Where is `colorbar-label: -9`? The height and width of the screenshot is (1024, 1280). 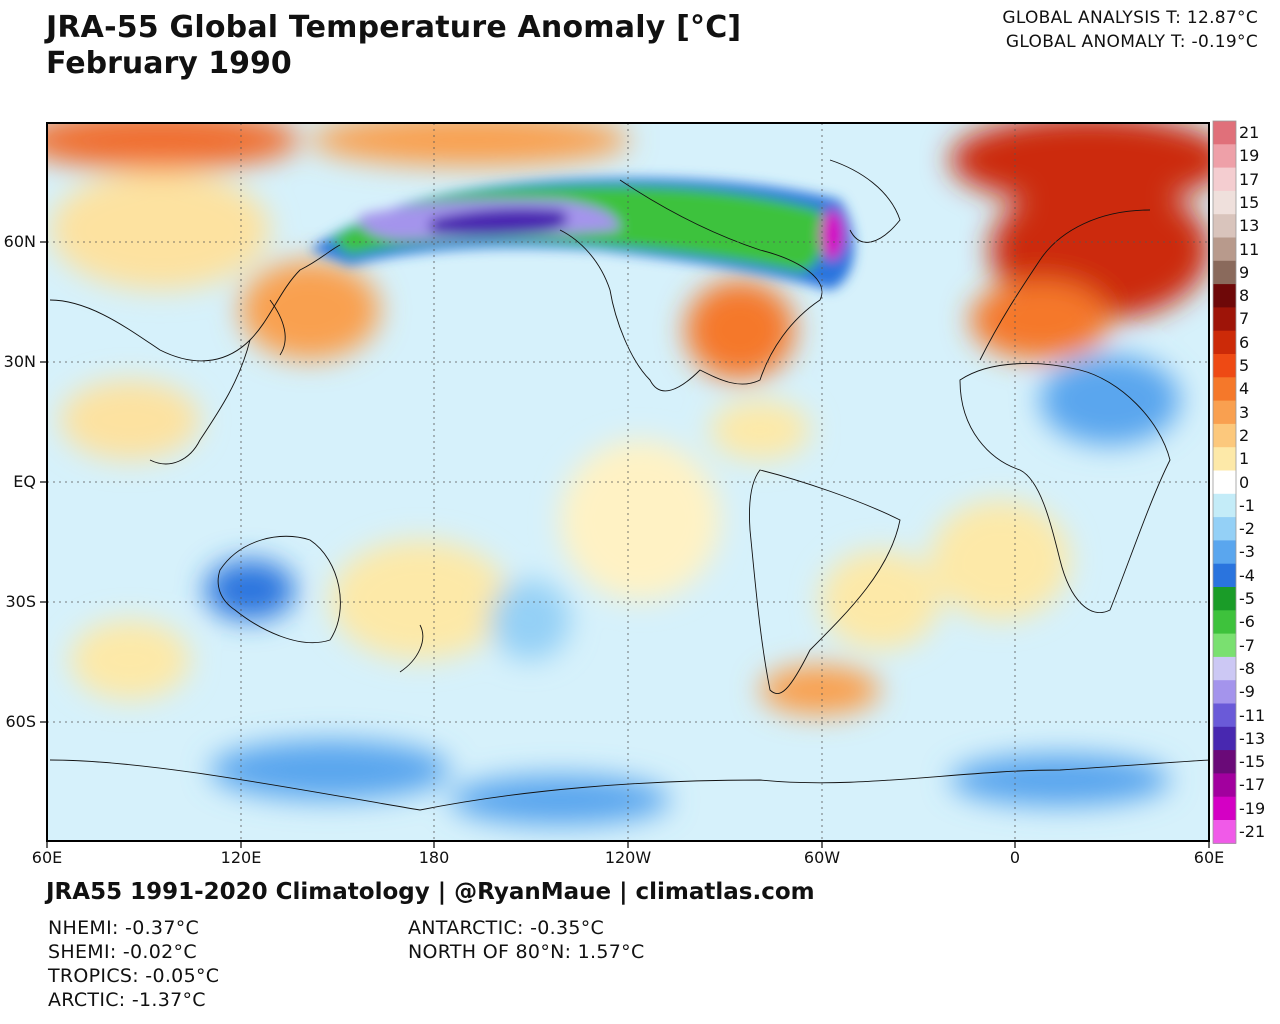 colorbar-label: -9 is located at coordinates (1247, 692).